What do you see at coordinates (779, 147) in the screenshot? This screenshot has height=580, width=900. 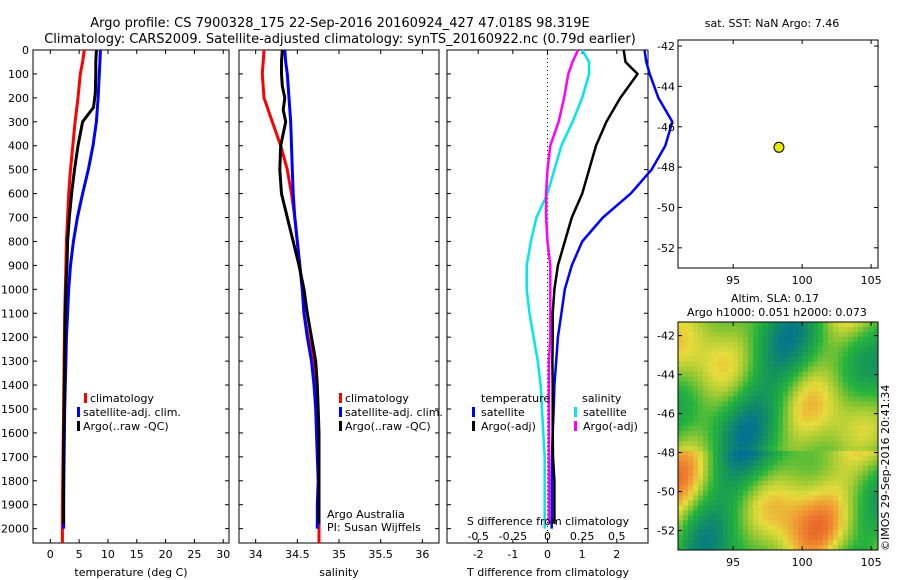 I see `argo-location-marker` at bounding box center [779, 147].